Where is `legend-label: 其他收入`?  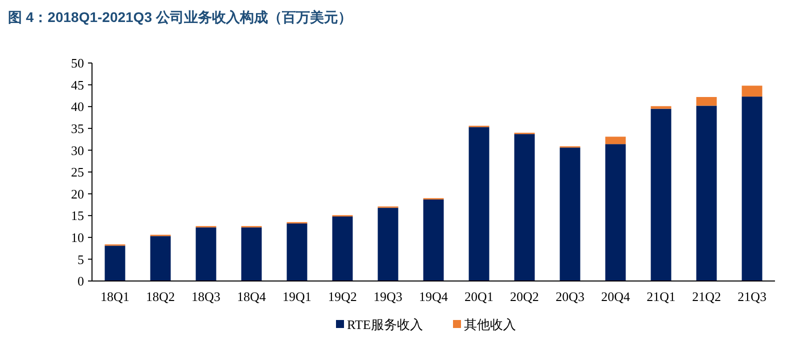
legend-label: 其他收入 is located at coordinates (490, 324).